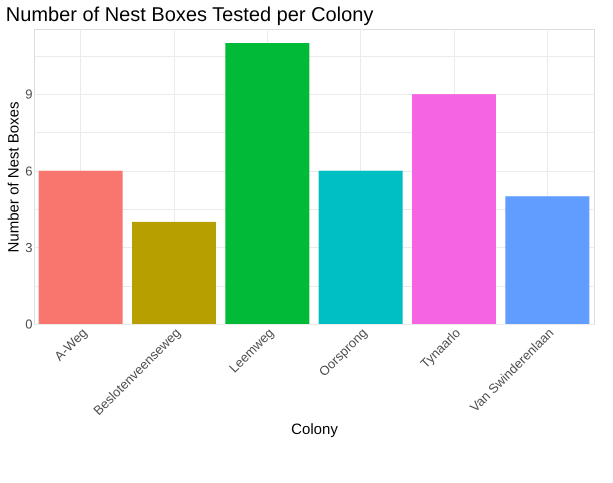 The height and width of the screenshot is (483, 613). I want to click on y-tick-label: 6, so click(28, 170).